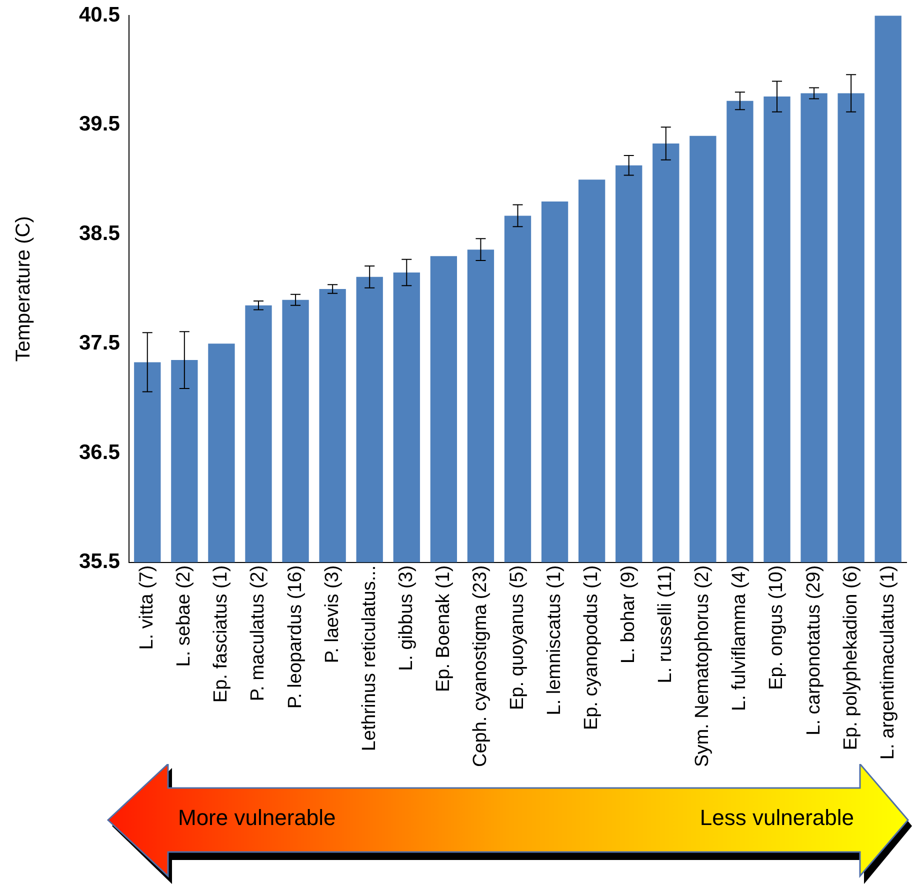 The image size is (914, 888). I want to click on x-tick-label: Ep. ongus (10), so click(777, 627).